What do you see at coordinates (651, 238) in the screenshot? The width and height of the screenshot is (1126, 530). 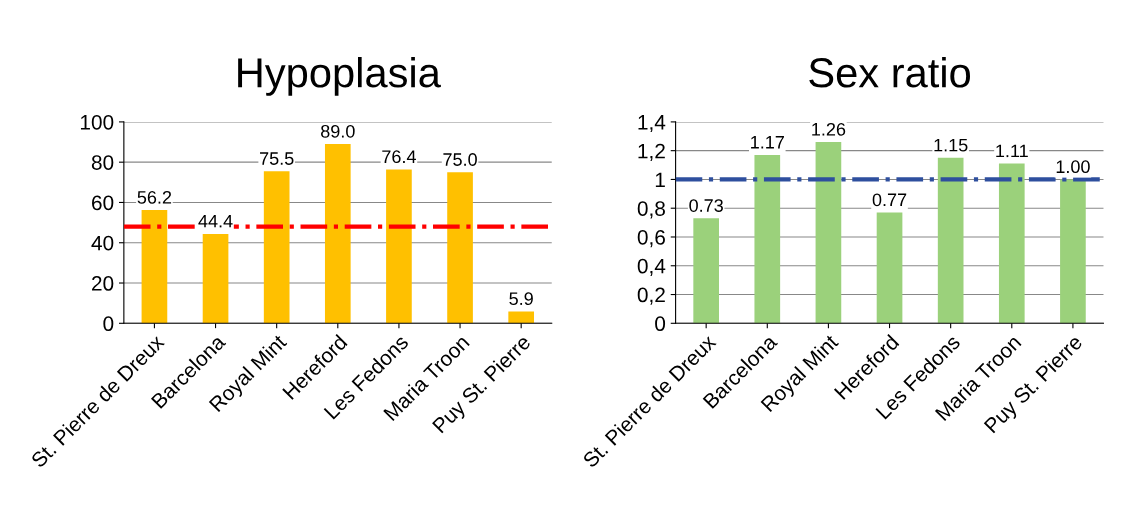 I see `y-tick-label: 0,6` at bounding box center [651, 238].